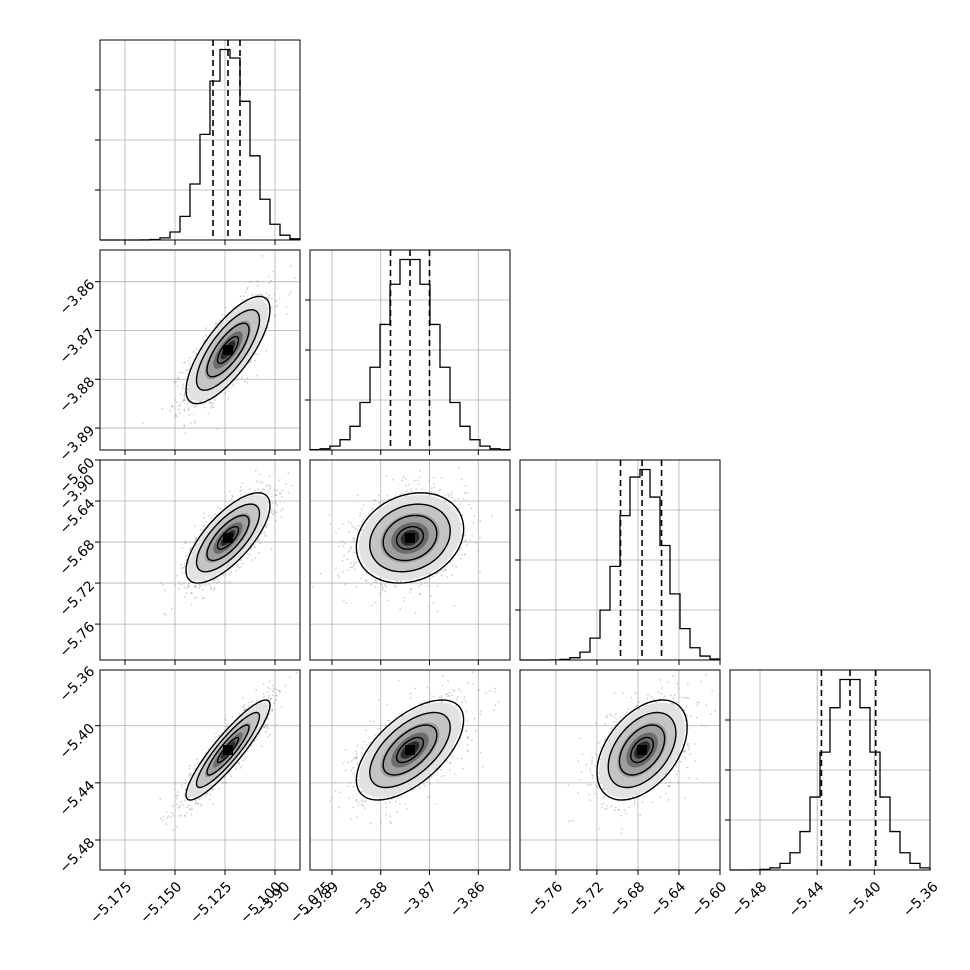 The width and height of the screenshot is (970, 970). Describe the element at coordinates (410, 354) in the screenshot. I see `histogram-step` at that location.